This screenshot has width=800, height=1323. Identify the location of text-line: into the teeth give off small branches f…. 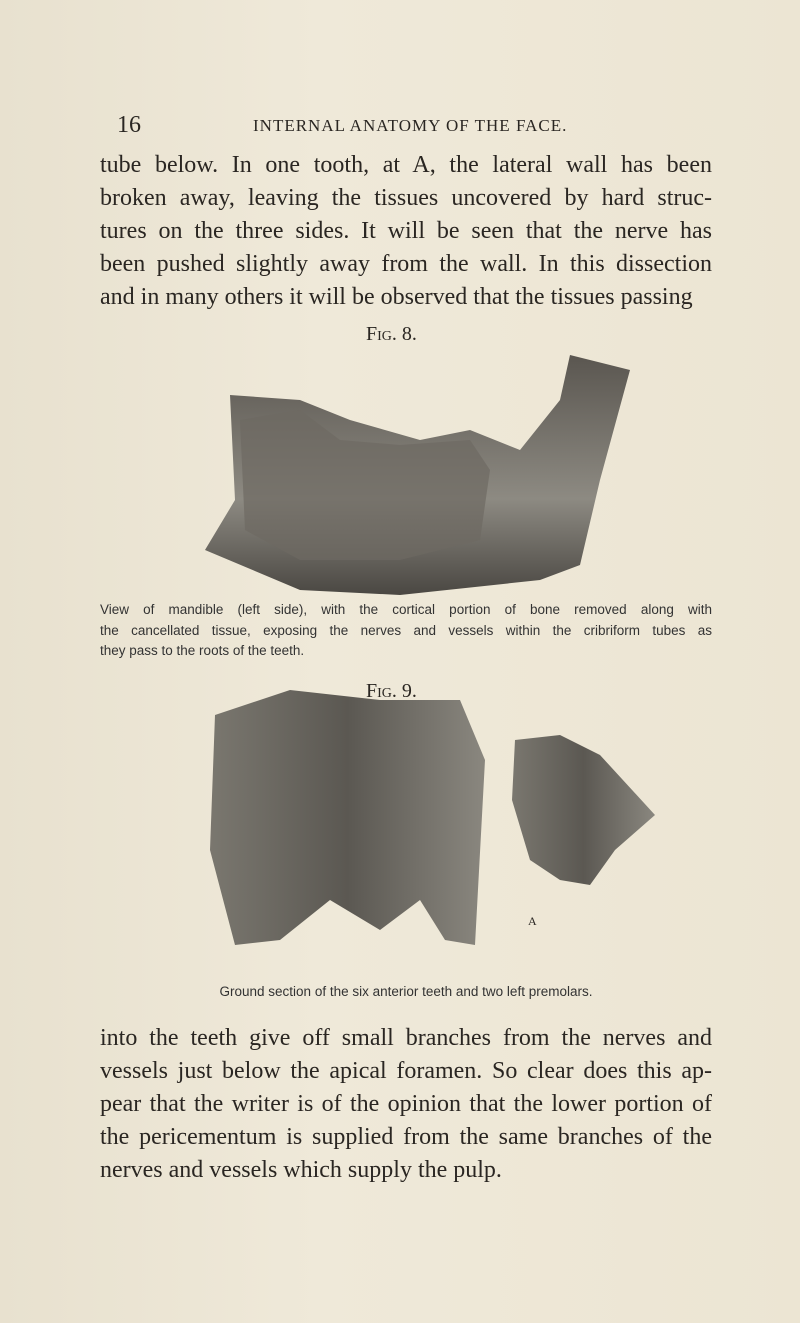
(406, 1038).